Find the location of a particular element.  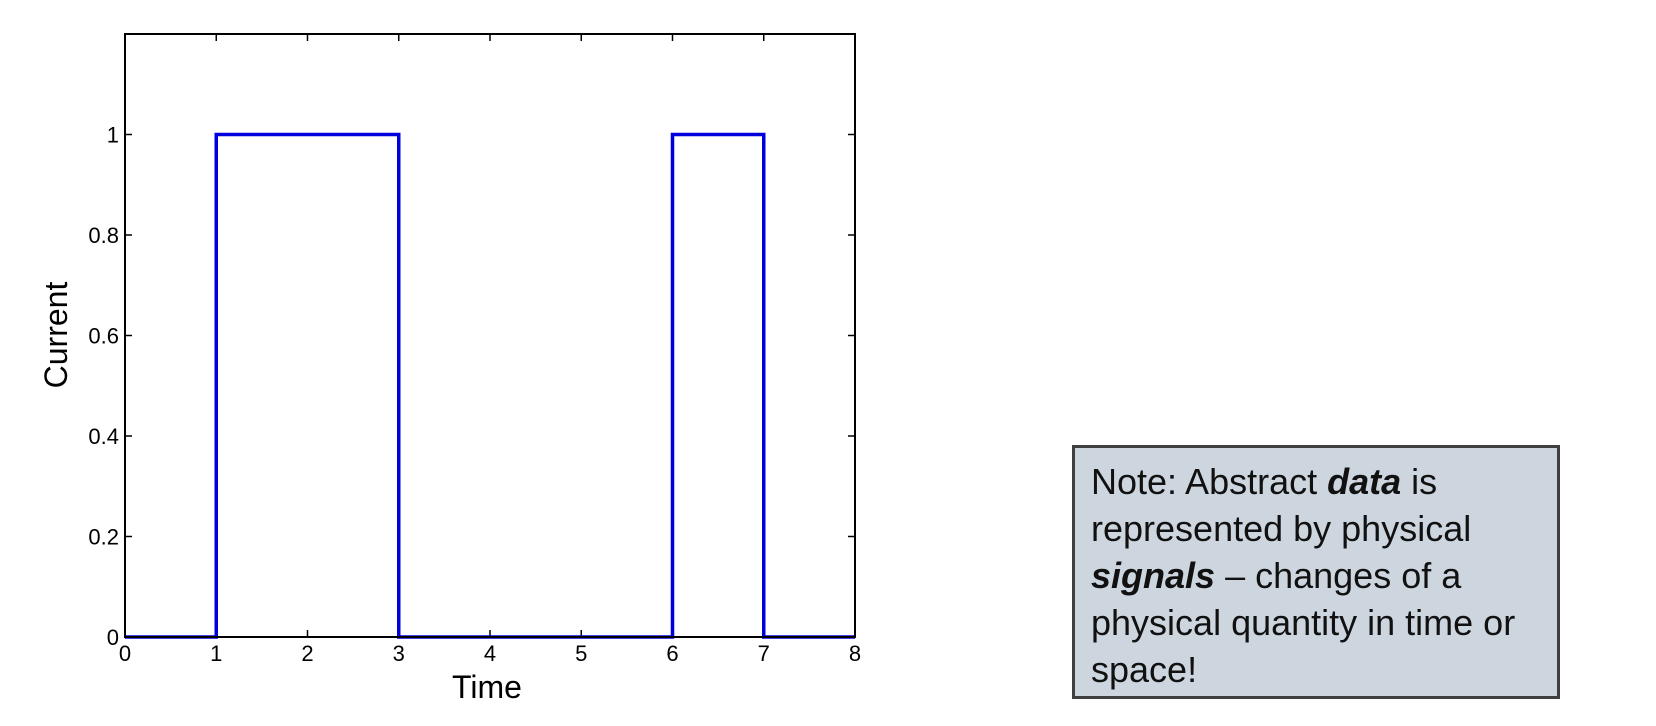

x-tick-label: 6 is located at coordinates (672, 653).